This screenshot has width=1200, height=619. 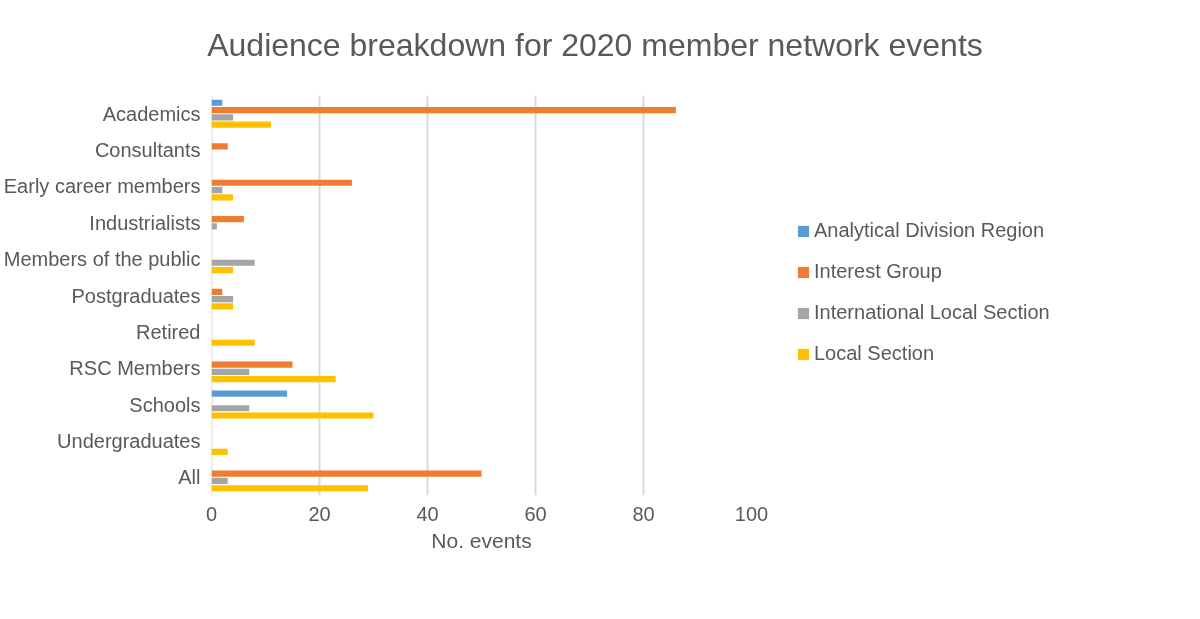 What do you see at coordinates (932, 312) in the screenshot?
I see `legend-label: International Local Section` at bounding box center [932, 312].